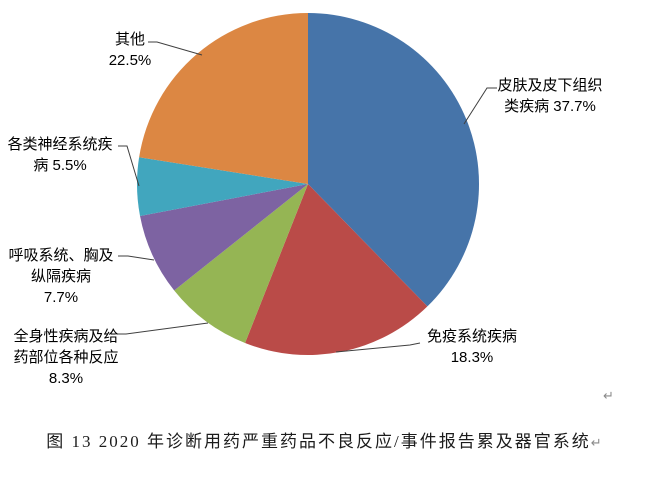  What do you see at coordinates (472, 357) in the screenshot?
I see `pie-label-immune-line2: 18.3%` at bounding box center [472, 357].